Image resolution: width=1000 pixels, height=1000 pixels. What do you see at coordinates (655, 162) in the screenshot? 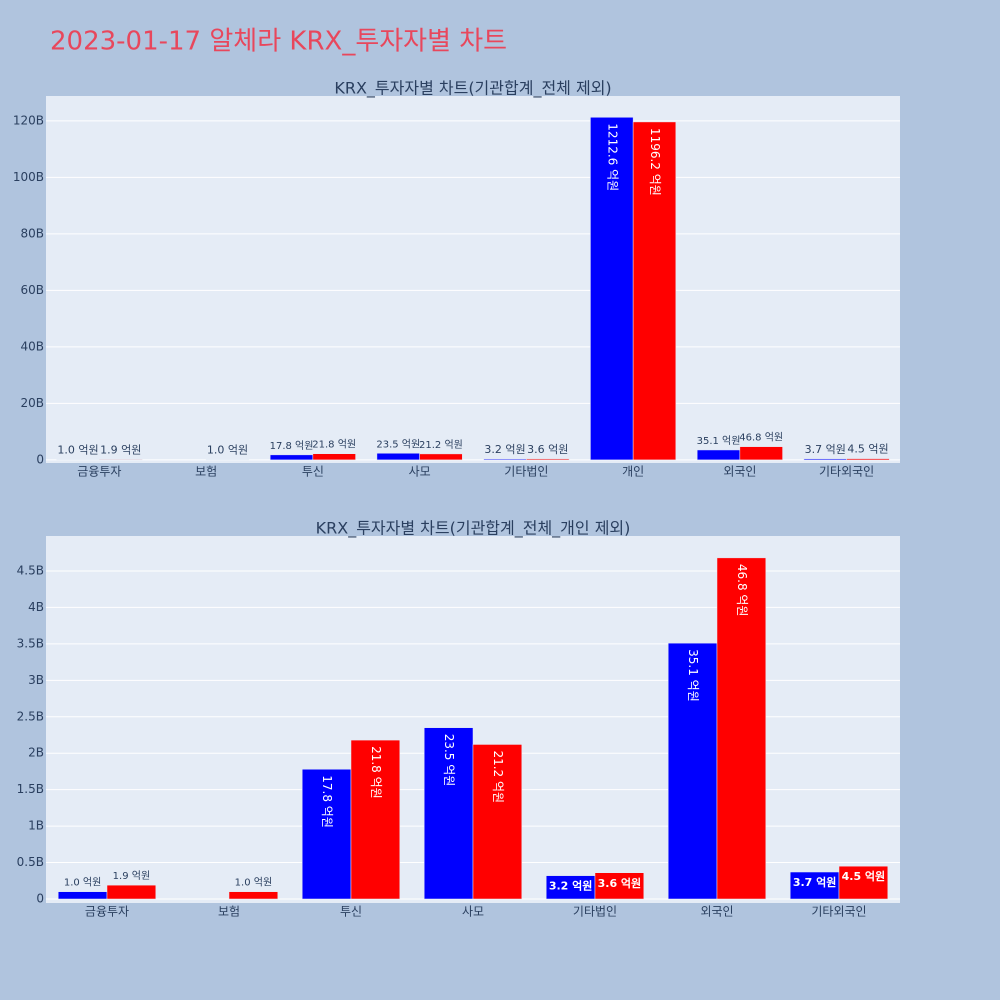
I see `data-label: 1196.2 억원` at bounding box center [655, 162].